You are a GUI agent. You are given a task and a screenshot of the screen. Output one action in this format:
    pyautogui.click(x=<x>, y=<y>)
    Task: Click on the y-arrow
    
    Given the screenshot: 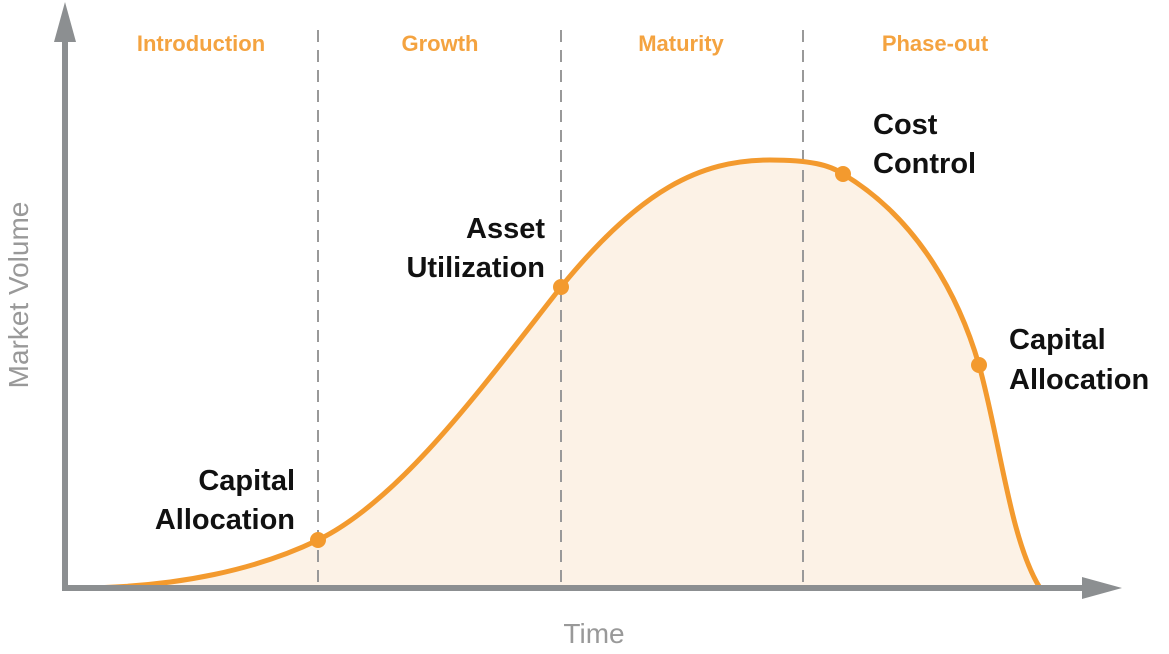 What is the action you would take?
    pyautogui.click(x=65, y=22)
    